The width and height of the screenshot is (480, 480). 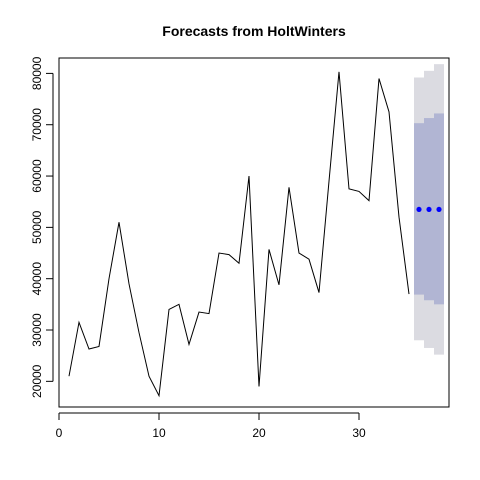 What do you see at coordinates (37, 73) in the screenshot?
I see `y-tick-label: 80000` at bounding box center [37, 73].